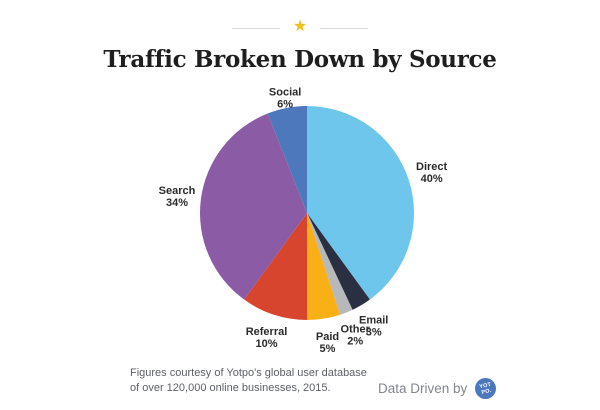 The image size is (600, 410). Describe the element at coordinates (287, 159) in the screenshot. I see `pie-slice-social` at that location.